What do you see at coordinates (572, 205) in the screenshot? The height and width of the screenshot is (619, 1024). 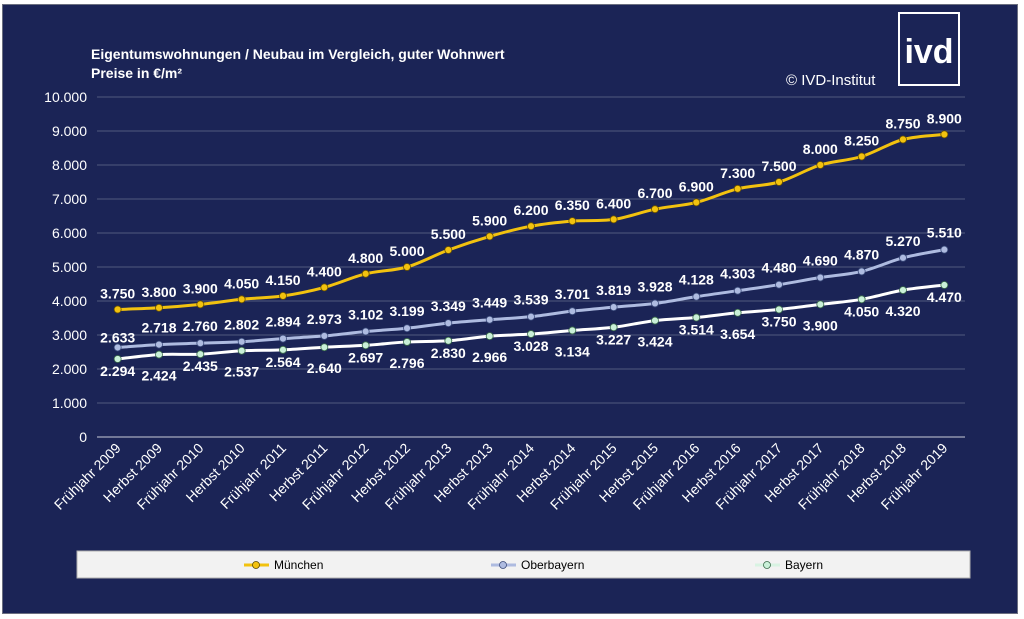 I see `data-label-muenchen: 6.350` at bounding box center [572, 205].